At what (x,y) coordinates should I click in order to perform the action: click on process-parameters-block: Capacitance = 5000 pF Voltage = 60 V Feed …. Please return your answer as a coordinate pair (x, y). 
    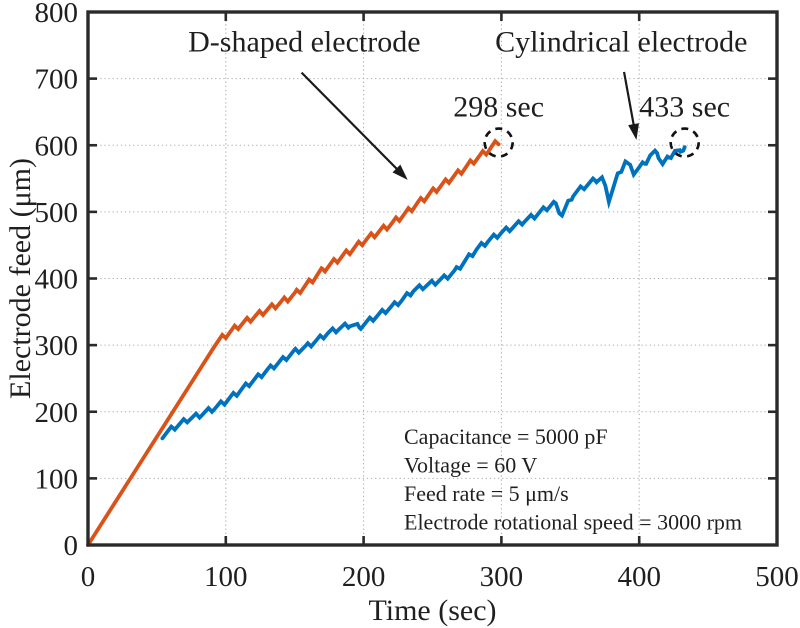
    Looking at the image, I should click on (573, 479).